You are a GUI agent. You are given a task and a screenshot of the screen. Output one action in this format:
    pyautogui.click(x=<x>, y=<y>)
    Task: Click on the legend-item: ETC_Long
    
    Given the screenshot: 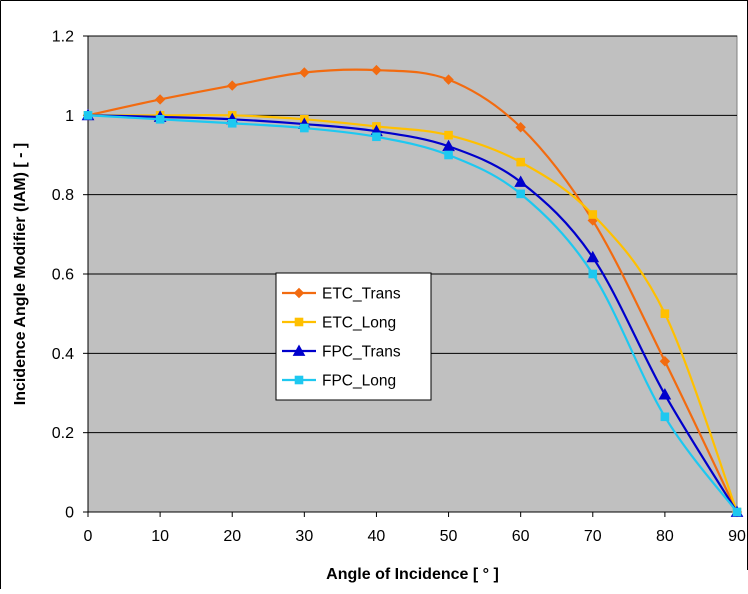 What is the action you would take?
    pyautogui.click(x=339, y=323)
    